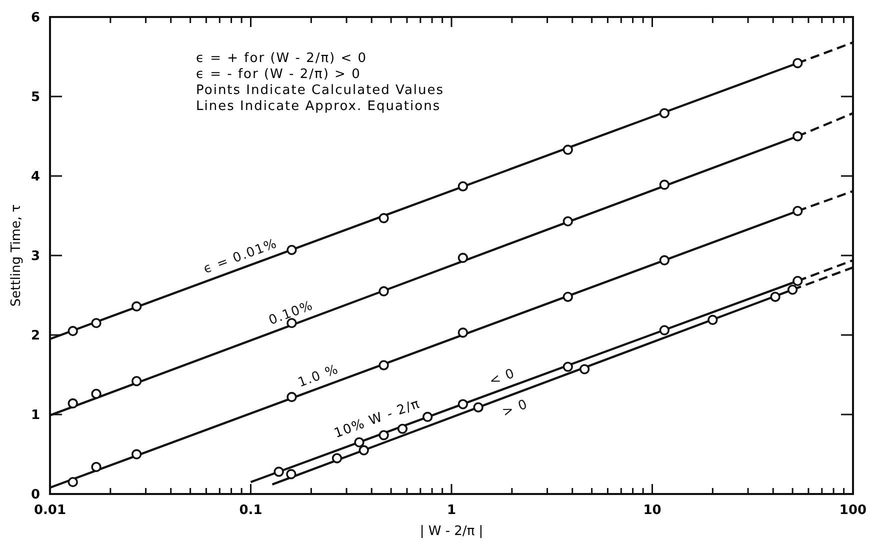  I want to click on annotation: Lines Indicate Approx. Equations, so click(318, 106).